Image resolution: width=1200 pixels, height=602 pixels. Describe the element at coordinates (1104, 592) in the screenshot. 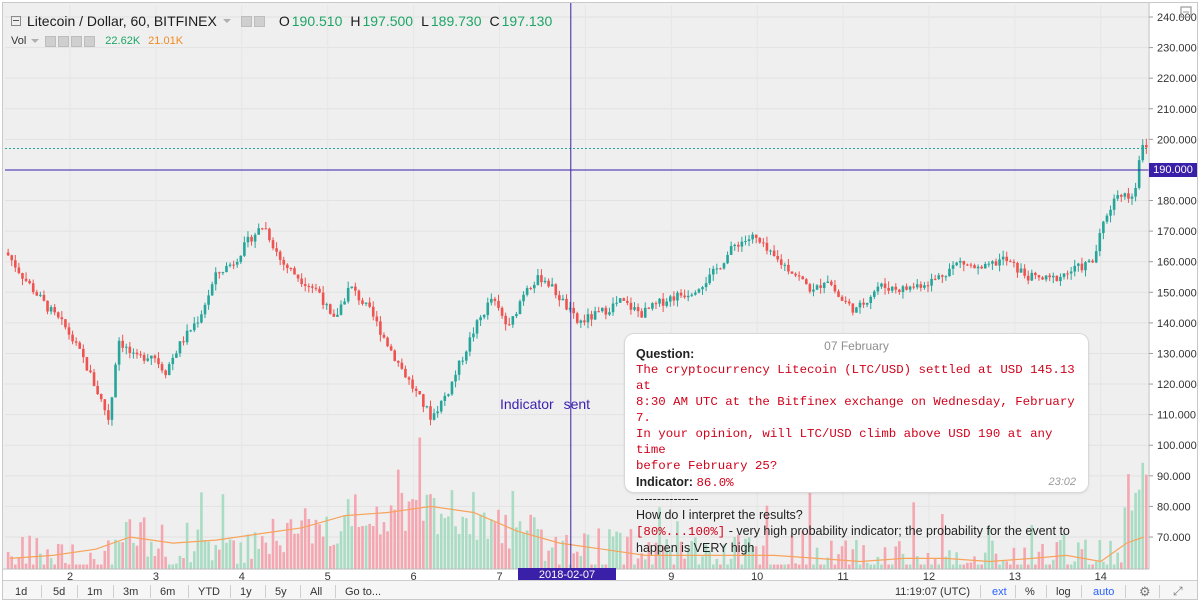

I see `auto-scale-toggle: auto` at that location.